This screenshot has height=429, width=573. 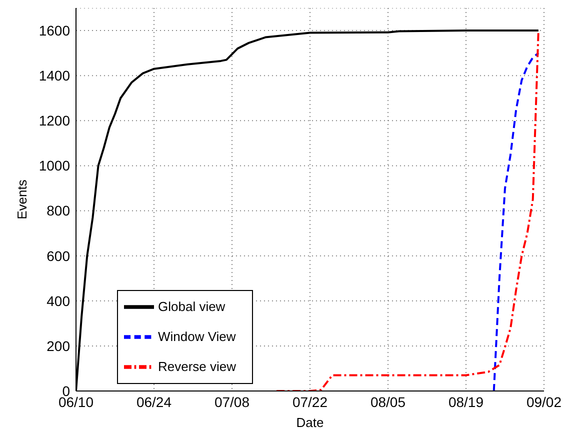 What do you see at coordinates (192, 306) in the screenshot?
I see `legend-label: Global view` at bounding box center [192, 306].